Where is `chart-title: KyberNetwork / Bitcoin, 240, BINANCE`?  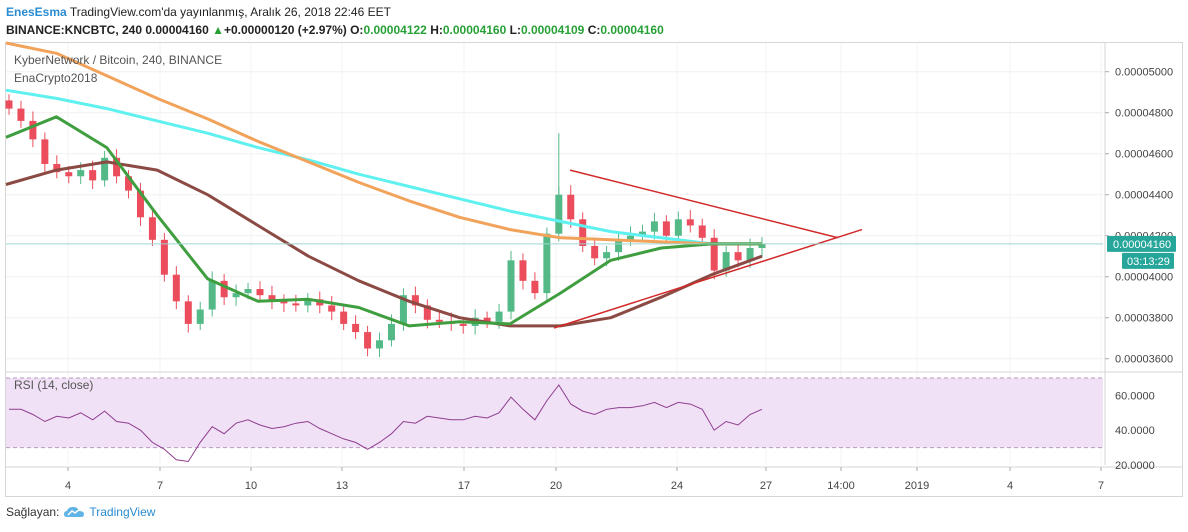 chart-title: KyberNetwork / Bitcoin, 240, BINANCE is located at coordinates (118, 60).